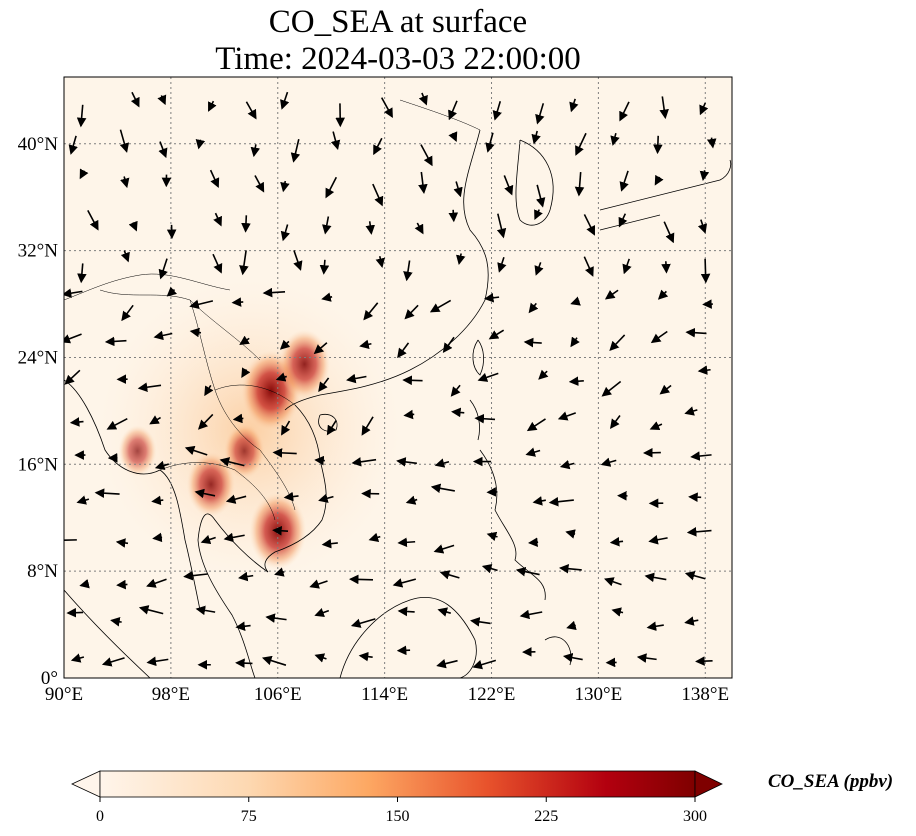 The width and height of the screenshot is (916, 836). I want to click on colorbar-tick-label: 0, so click(100, 816).